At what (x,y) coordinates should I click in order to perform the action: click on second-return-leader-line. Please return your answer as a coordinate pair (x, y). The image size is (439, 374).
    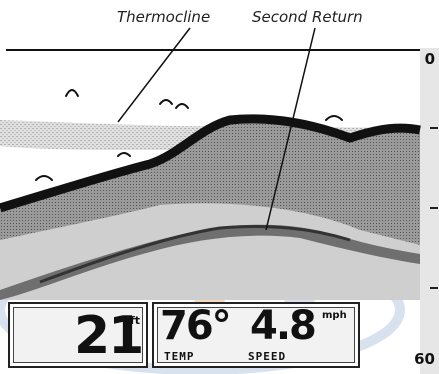
    Looking at the image, I should click on (290, 129).